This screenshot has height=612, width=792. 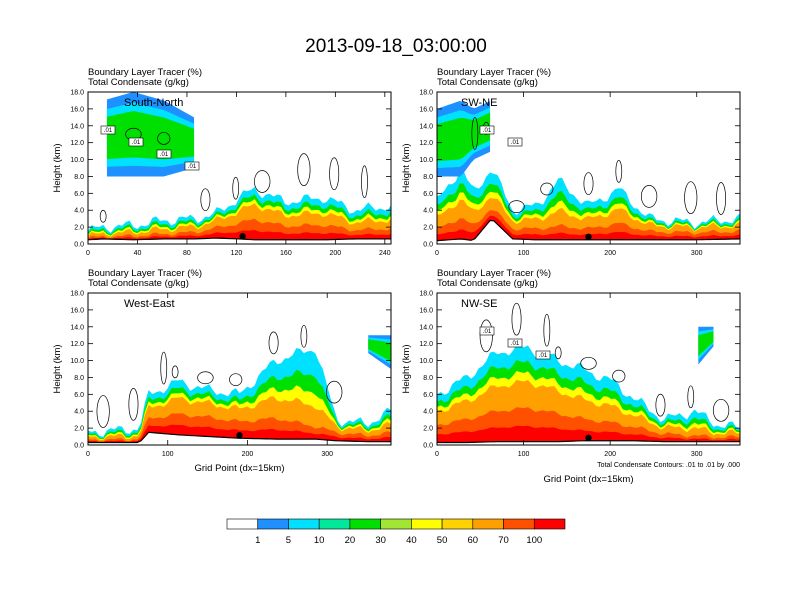 What do you see at coordinates (503, 540) in the screenshot?
I see `colorbar-label: 70` at bounding box center [503, 540].